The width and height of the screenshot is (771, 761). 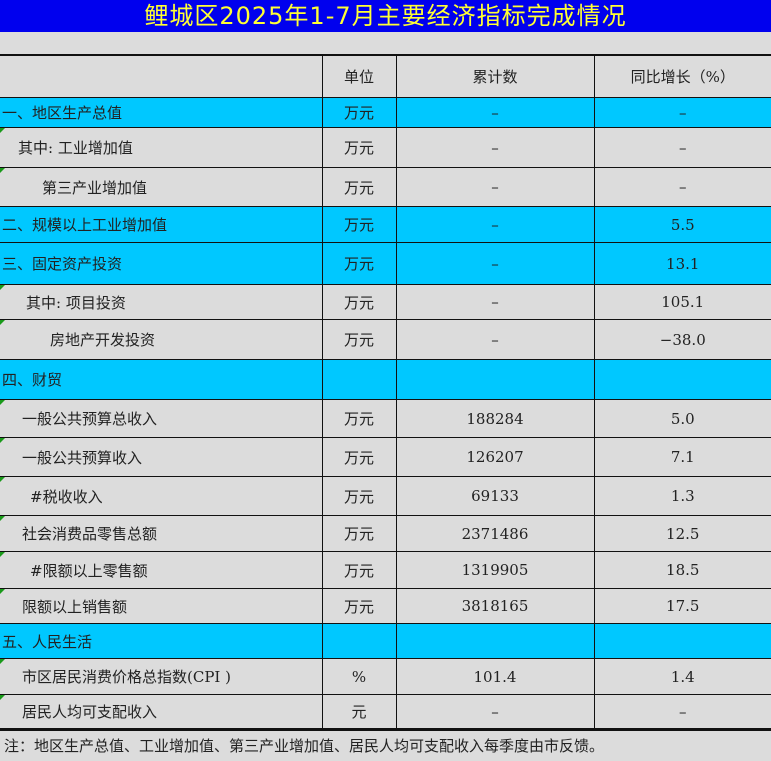 What do you see at coordinates (161, 676) in the screenshot?
I see `row-name: 市区居民消费价格总指数(CPI )` at bounding box center [161, 676].